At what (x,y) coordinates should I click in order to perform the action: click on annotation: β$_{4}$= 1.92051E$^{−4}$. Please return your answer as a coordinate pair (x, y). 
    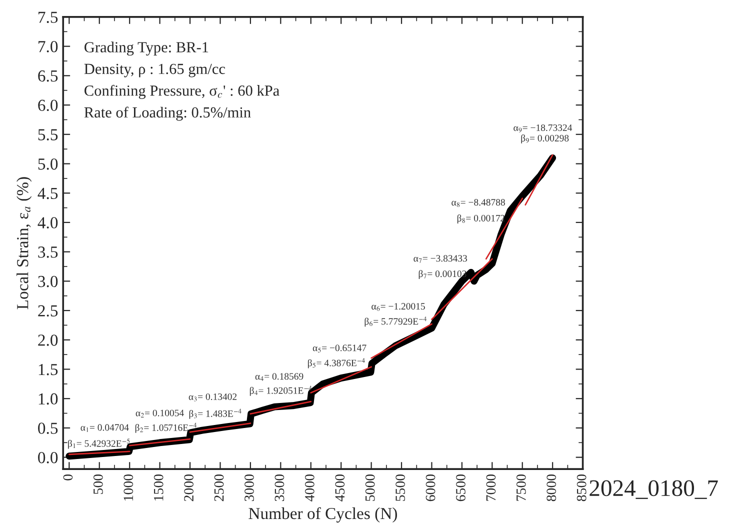
    Looking at the image, I should click on (281, 391).